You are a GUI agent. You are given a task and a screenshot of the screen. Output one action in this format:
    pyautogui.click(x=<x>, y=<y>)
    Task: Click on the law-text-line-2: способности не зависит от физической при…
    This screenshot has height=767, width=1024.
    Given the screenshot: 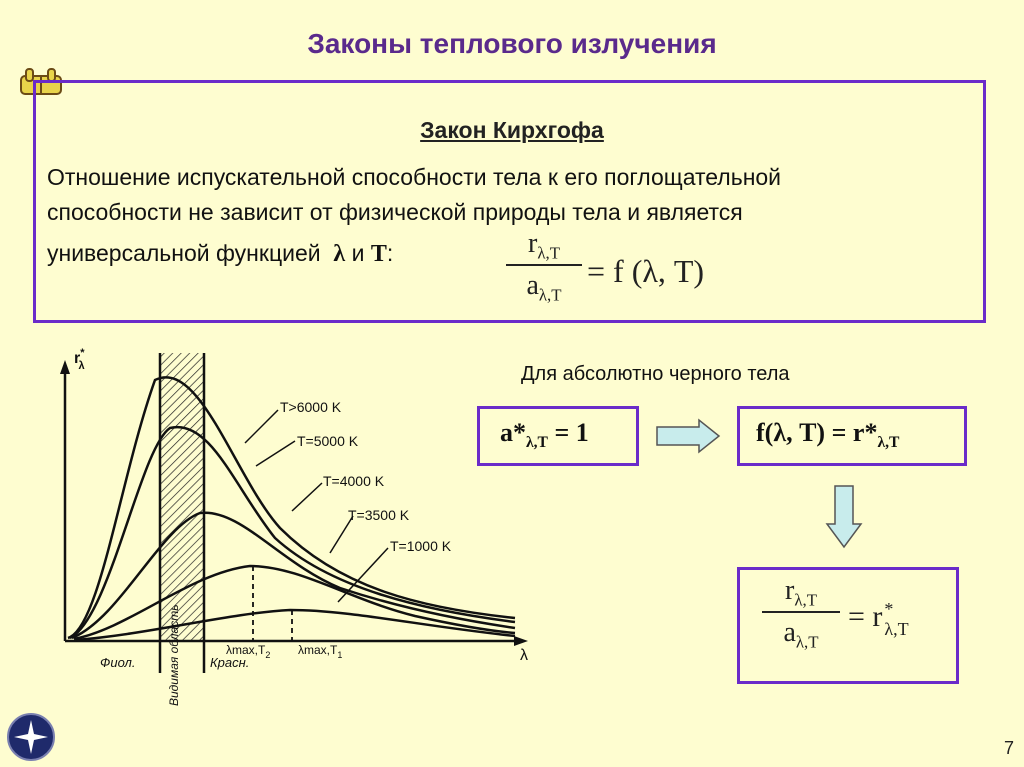 What is the action you would take?
    pyautogui.click(x=395, y=212)
    